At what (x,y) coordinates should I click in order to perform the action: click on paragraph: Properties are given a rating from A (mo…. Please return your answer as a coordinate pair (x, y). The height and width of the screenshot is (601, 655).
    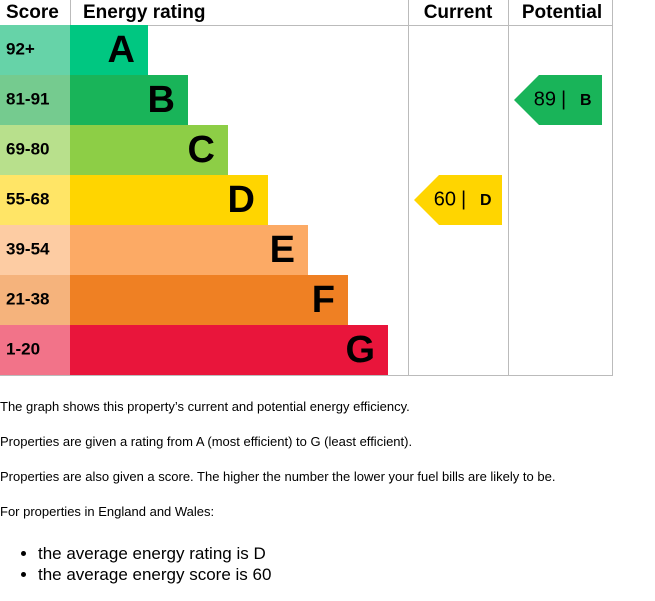
    Looking at the image, I should click on (206, 441).